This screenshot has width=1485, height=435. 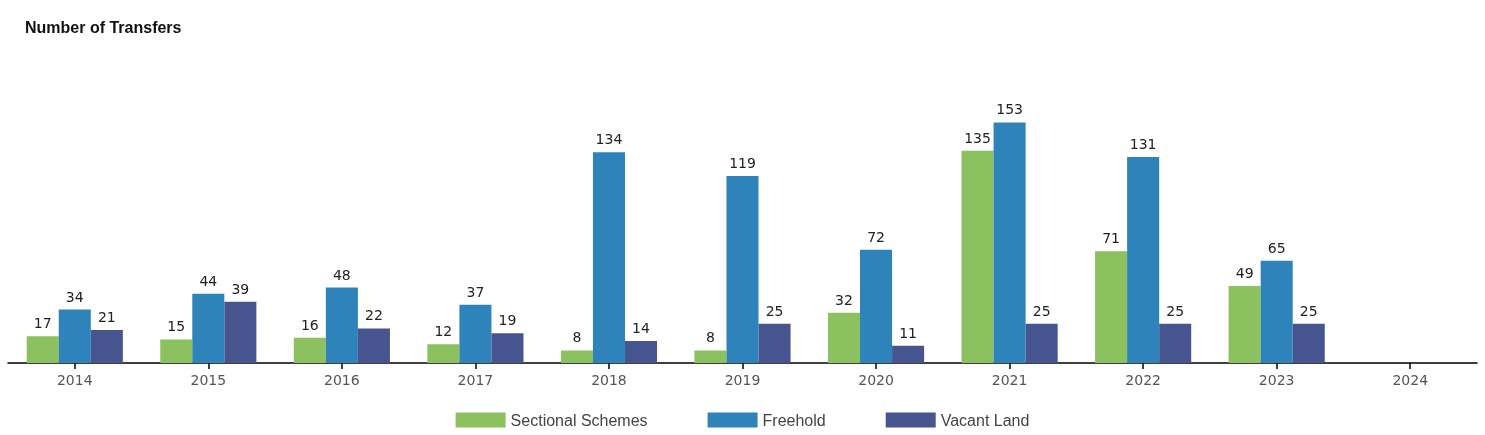 What do you see at coordinates (1009, 380) in the screenshot?
I see `x-tick-label: 2021` at bounding box center [1009, 380].